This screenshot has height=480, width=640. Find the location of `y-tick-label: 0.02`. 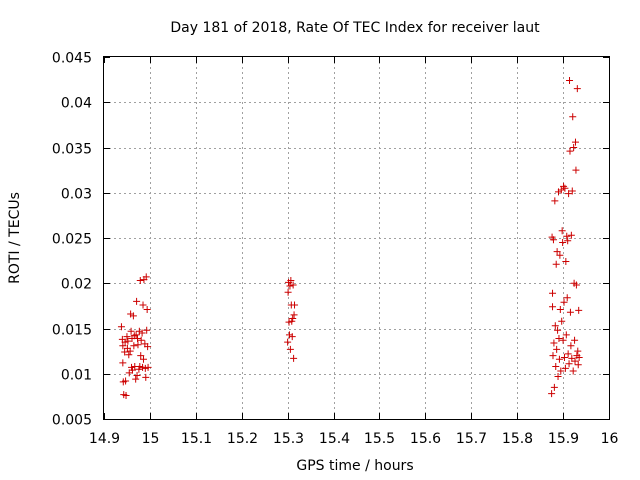

y-tick-label: 0.02 is located at coordinates (76, 285).